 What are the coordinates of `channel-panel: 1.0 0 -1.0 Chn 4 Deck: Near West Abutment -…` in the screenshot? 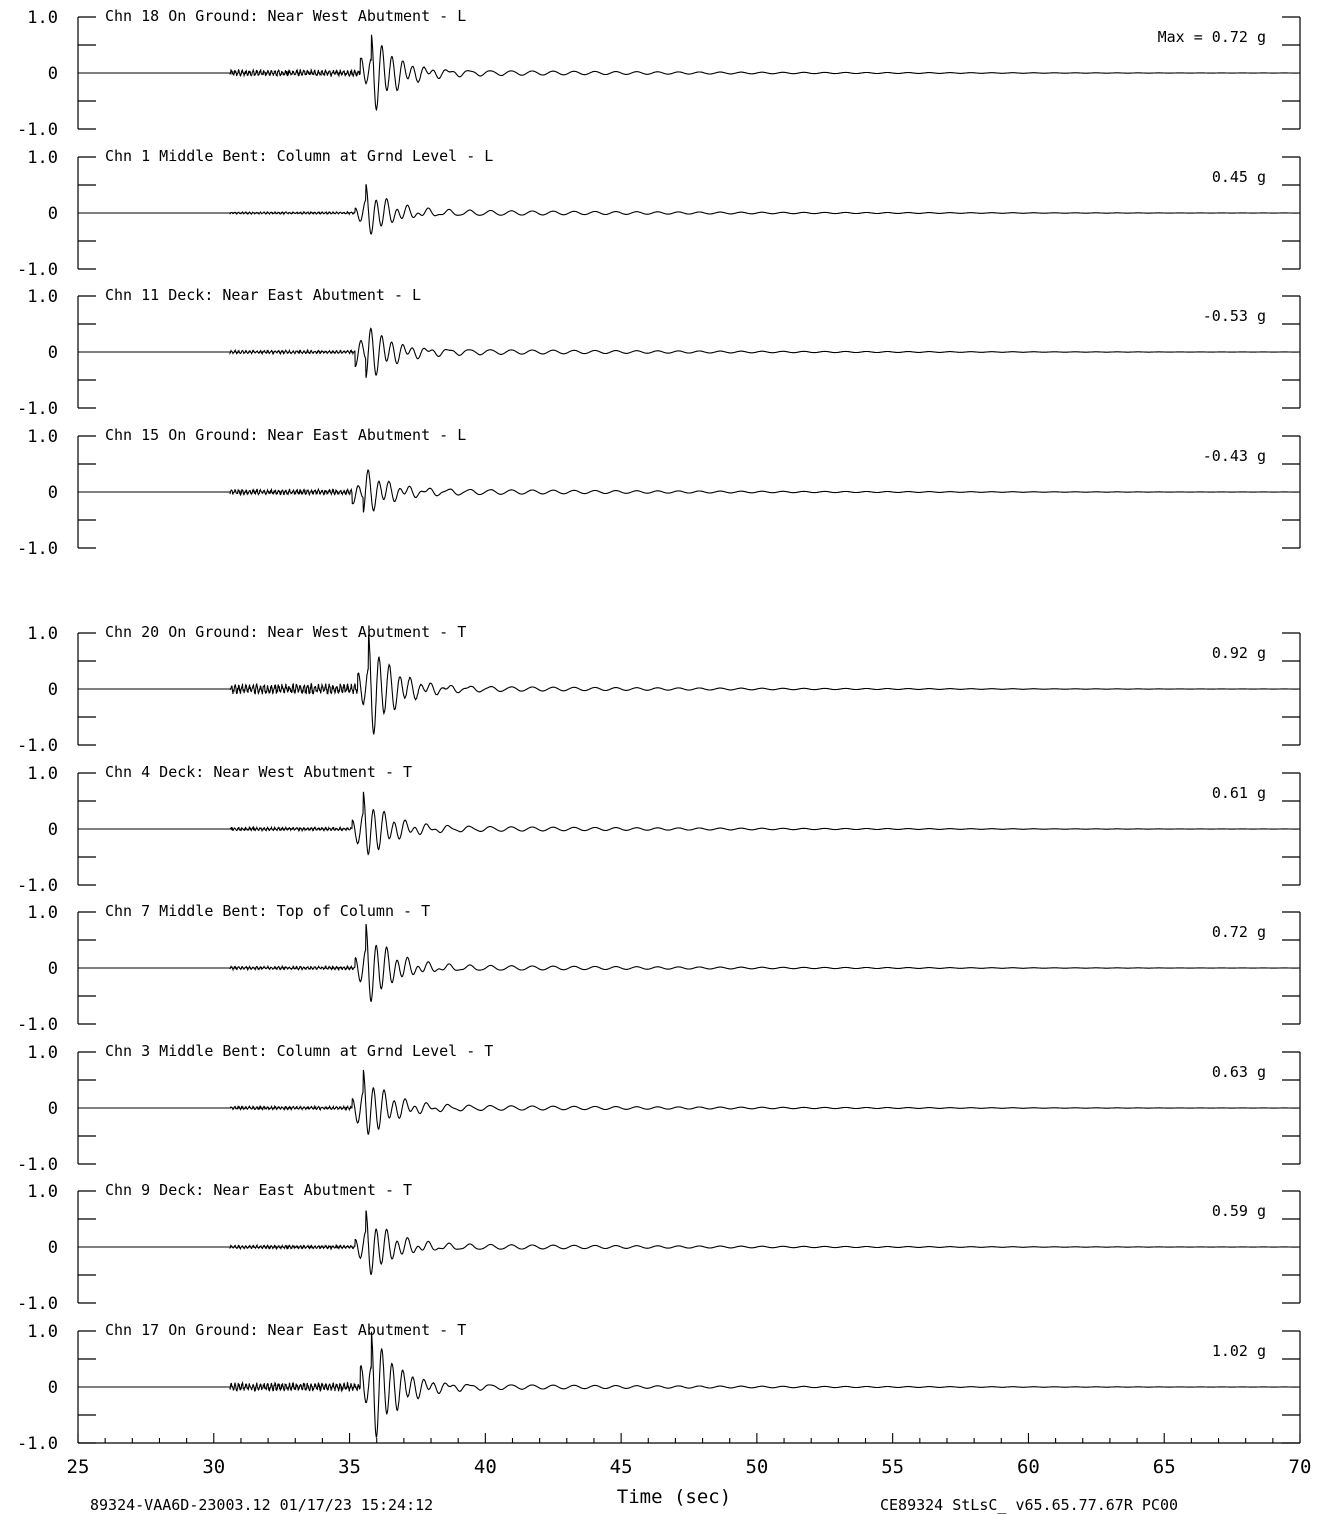 It's located at (659, 829).